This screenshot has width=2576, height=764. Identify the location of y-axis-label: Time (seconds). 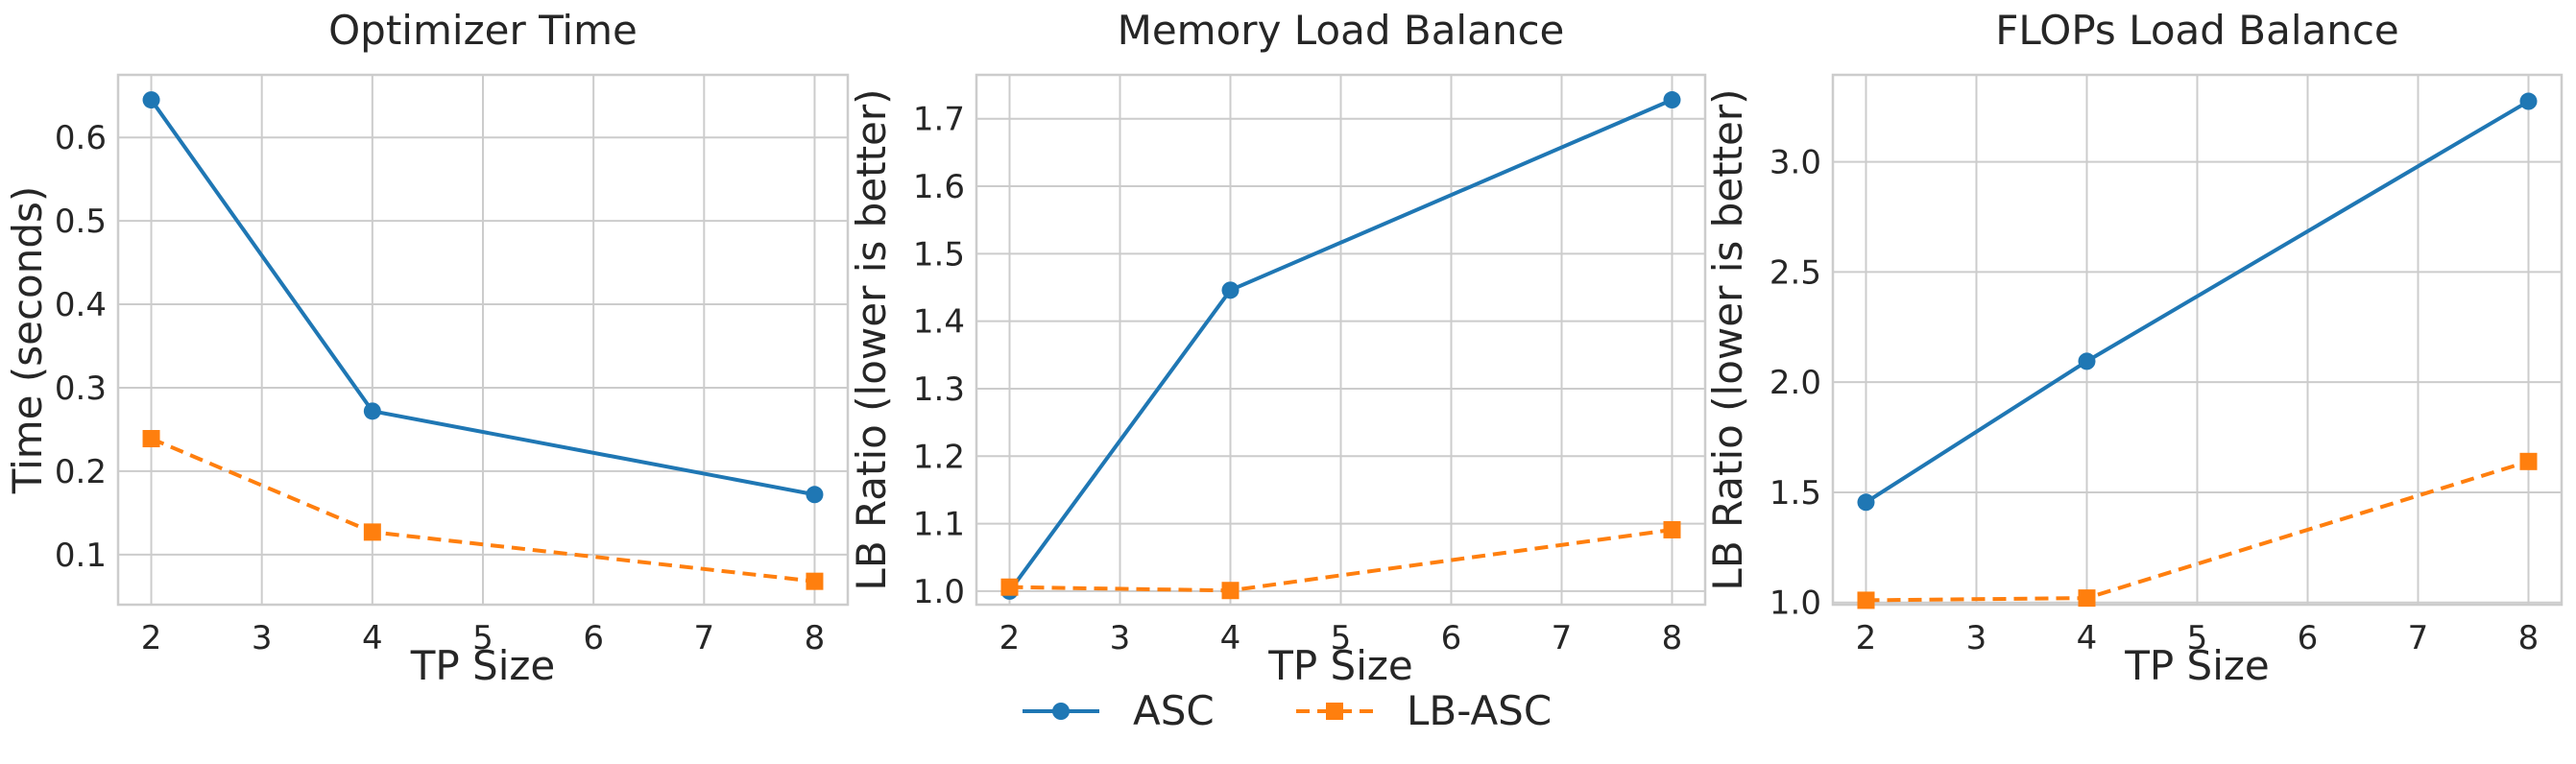
(27, 340).